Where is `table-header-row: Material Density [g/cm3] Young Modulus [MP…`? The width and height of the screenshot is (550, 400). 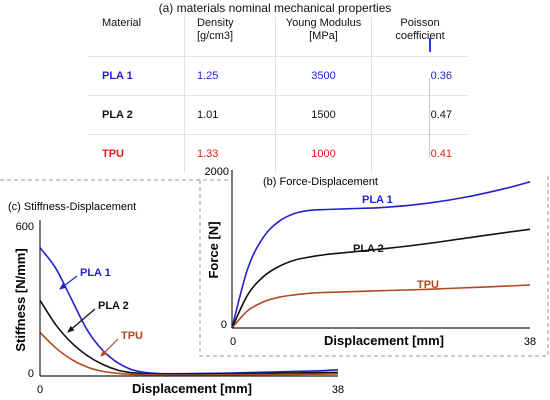
table-header-row: Material Density [g/cm3] Young Modulus [MP… is located at coordinates (278, 37).